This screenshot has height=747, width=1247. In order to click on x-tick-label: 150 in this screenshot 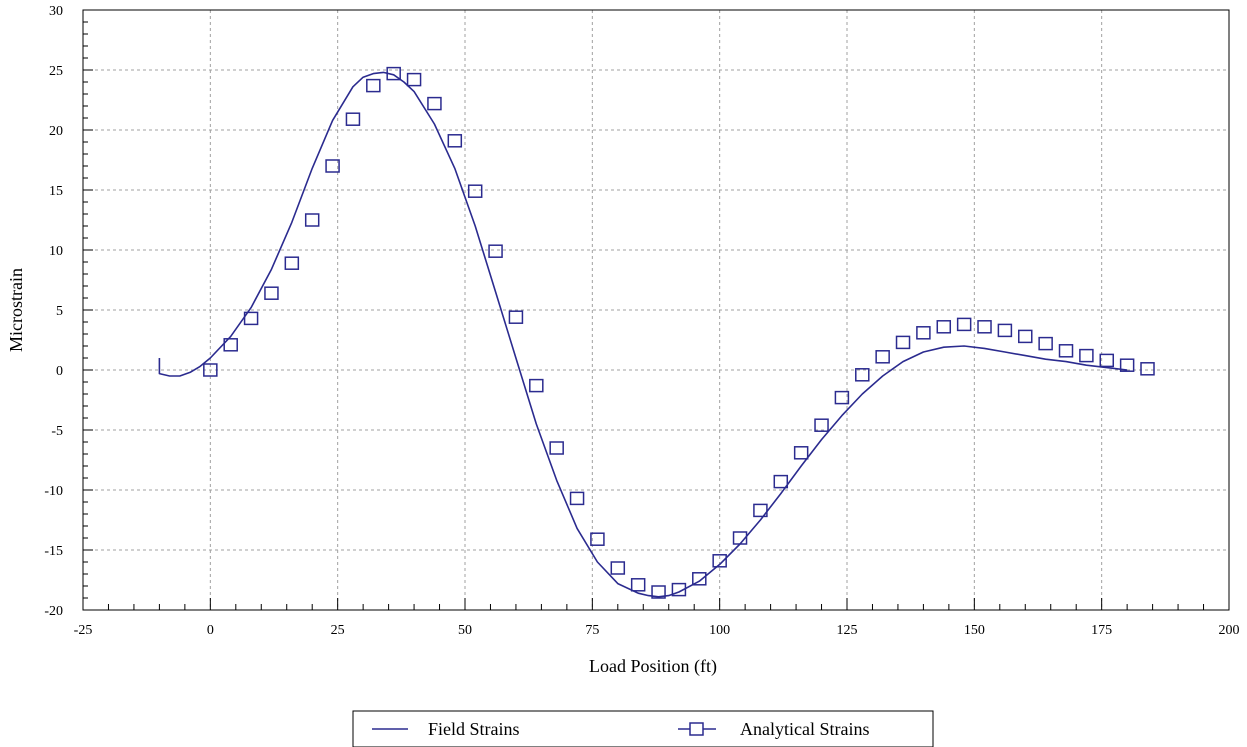, I will do `click(974, 630)`.